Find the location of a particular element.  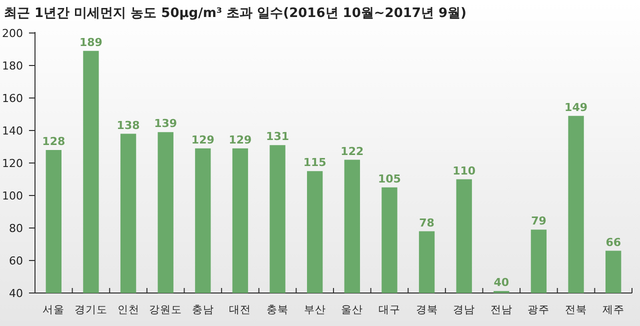

x-tick-label: 경북 is located at coordinates (427, 310).